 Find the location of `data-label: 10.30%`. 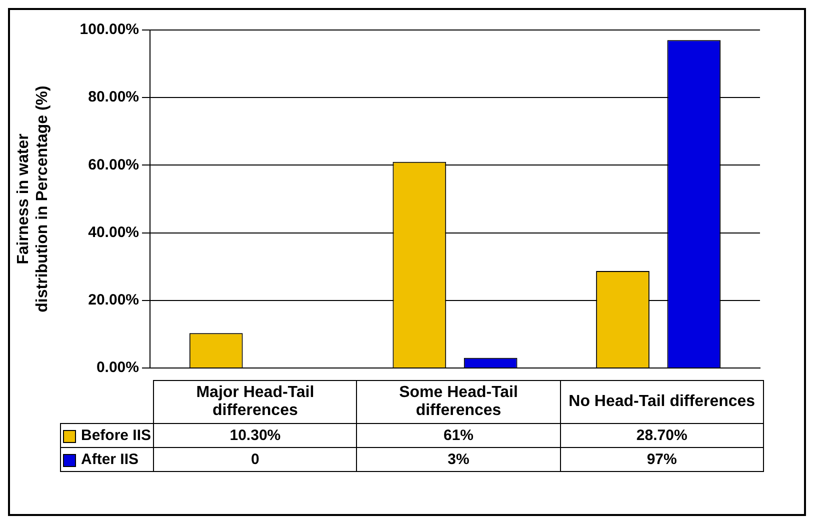

data-label: 10.30% is located at coordinates (255, 436).